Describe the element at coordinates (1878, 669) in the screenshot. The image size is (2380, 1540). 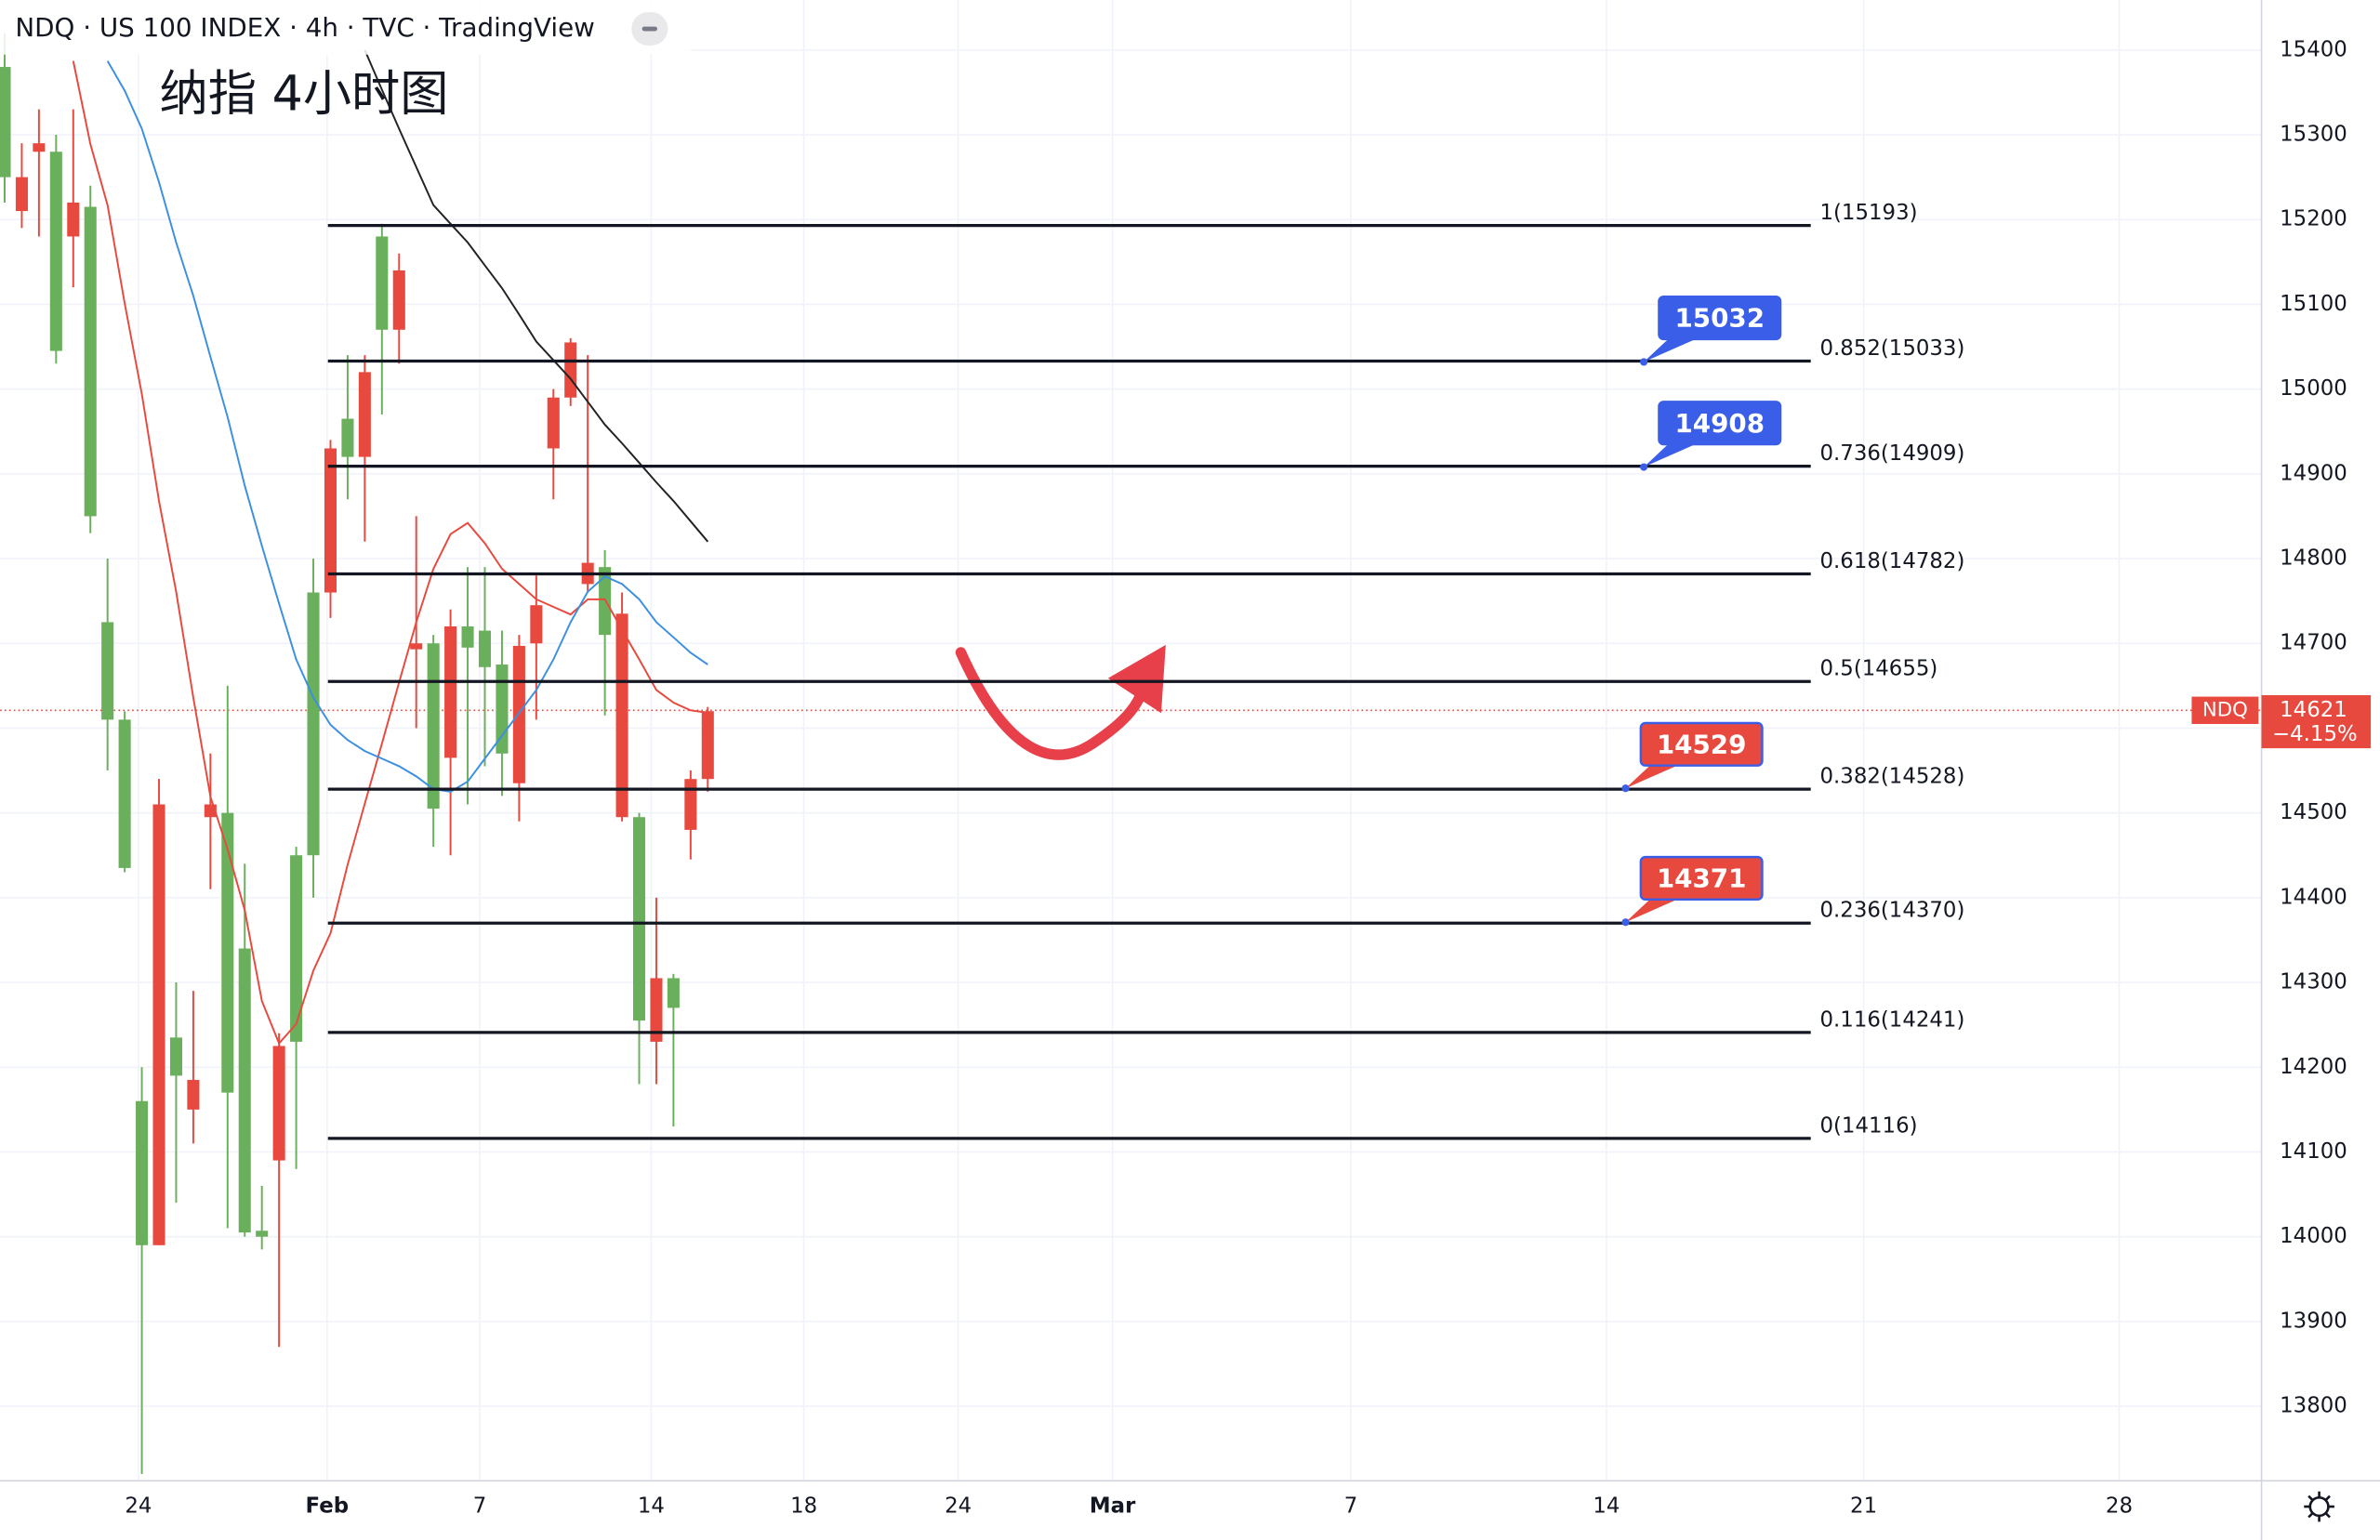
I see `fib-label: 0.5(14655)` at that location.